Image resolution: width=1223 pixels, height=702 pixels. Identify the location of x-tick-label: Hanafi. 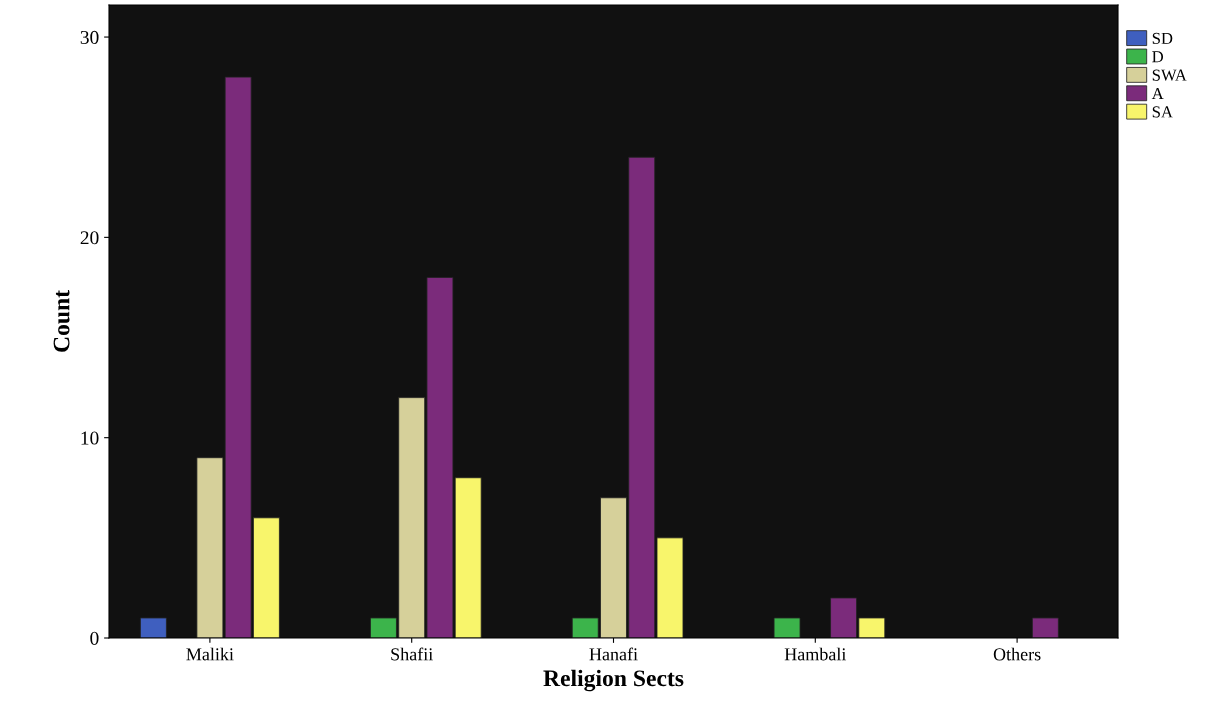
(613, 654).